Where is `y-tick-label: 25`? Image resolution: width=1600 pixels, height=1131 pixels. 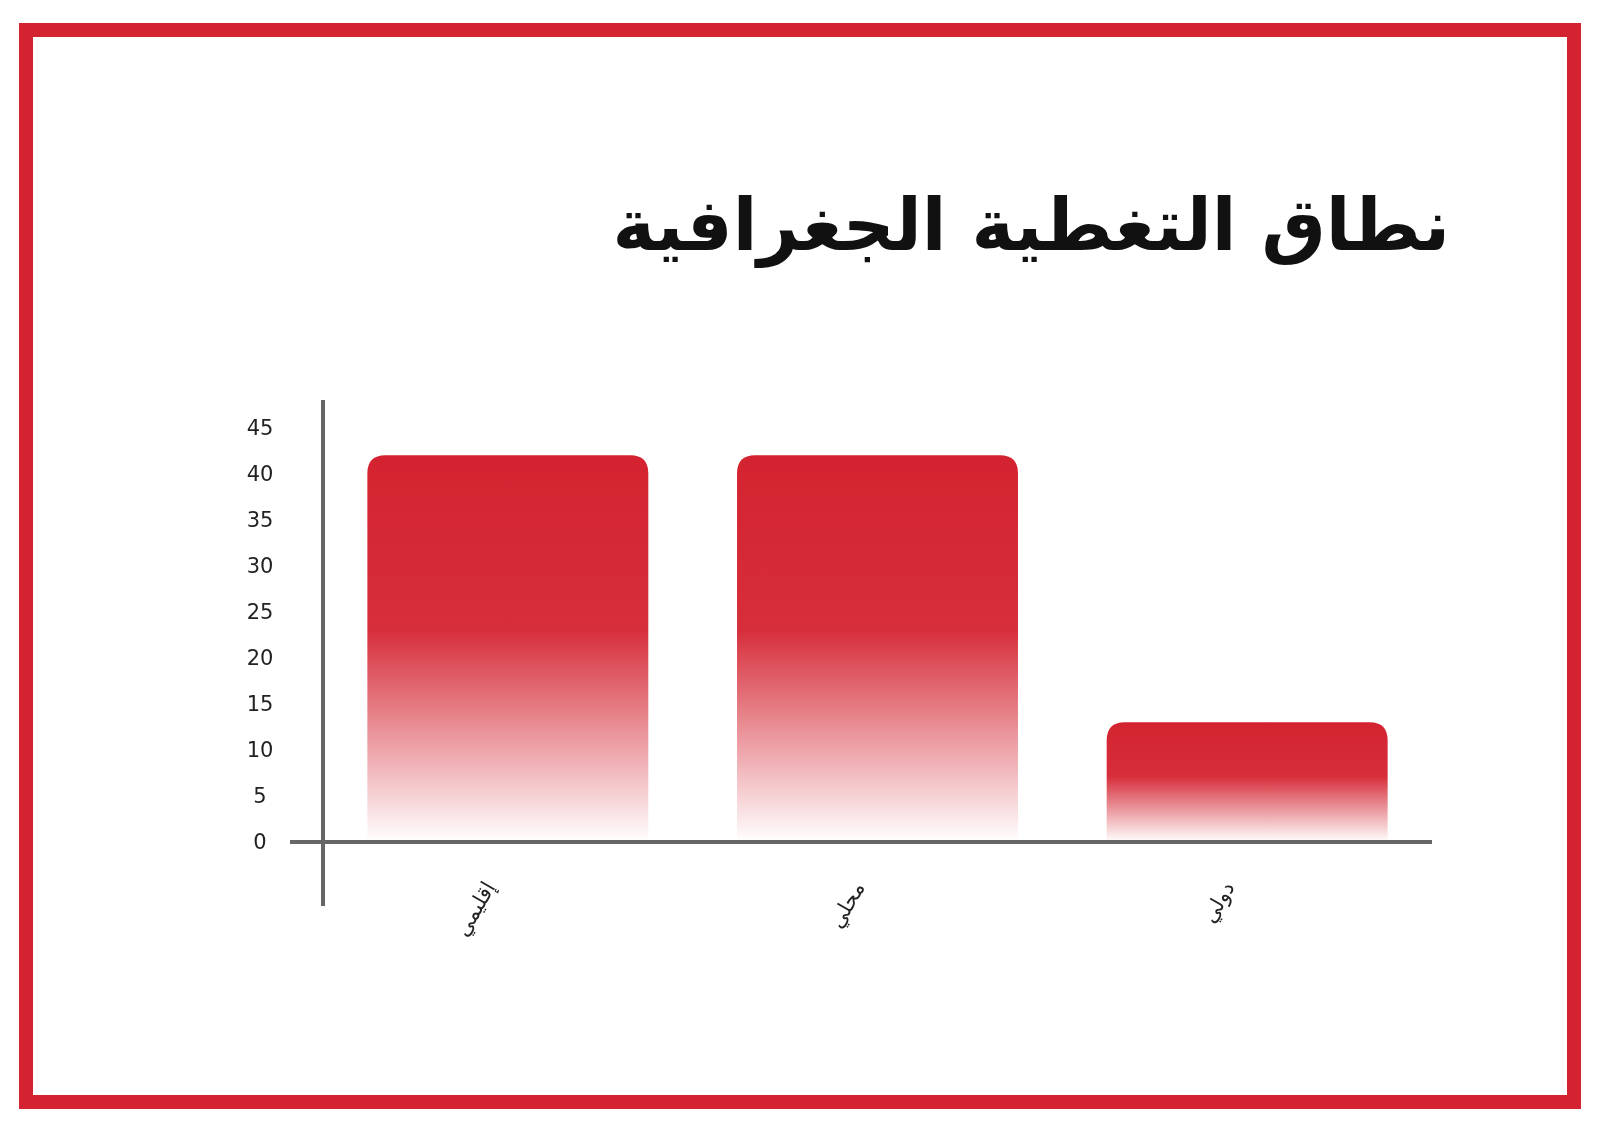 y-tick-label: 25 is located at coordinates (260, 611).